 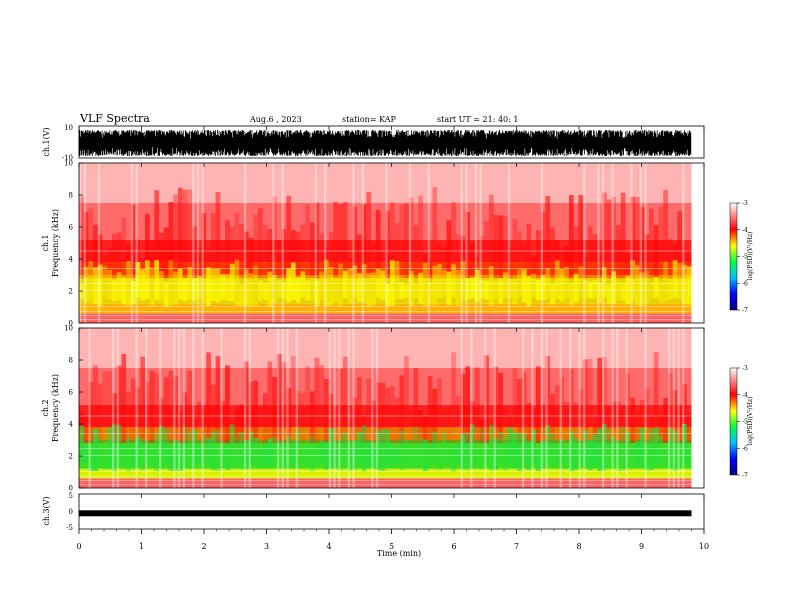 What do you see at coordinates (369, 119) in the screenshot?
I see `station-label: station= KAP` at bounding box center [369, 119].